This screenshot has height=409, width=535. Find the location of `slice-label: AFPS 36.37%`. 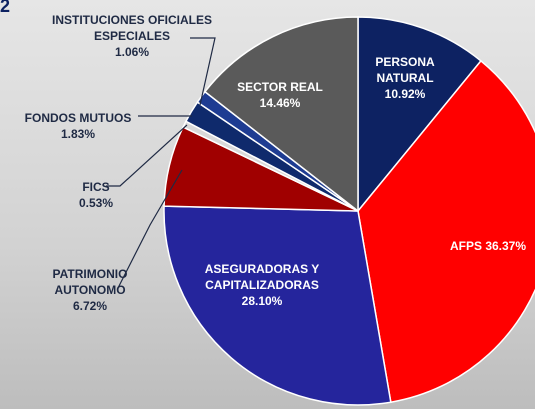

slice-label: AFPS 36.37% is located at coordinates (484, 246).